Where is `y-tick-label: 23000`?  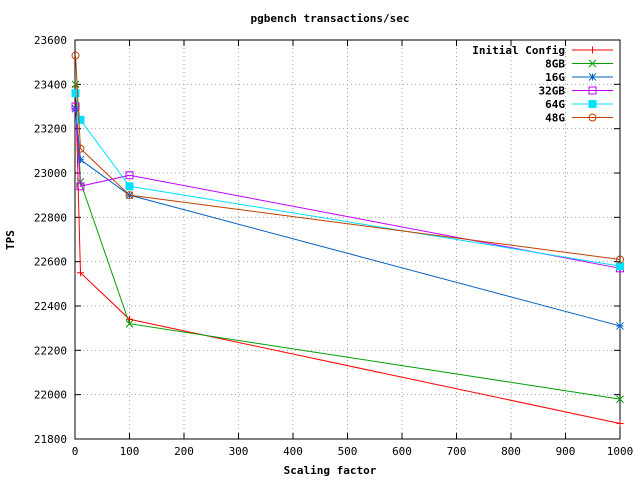 y-tick-label: 23000 is located at coordinates (50, 173).